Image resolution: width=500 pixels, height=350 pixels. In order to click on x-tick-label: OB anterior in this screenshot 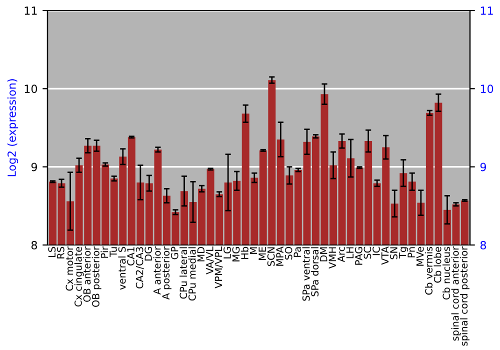, I will do `click(87, 274)`.